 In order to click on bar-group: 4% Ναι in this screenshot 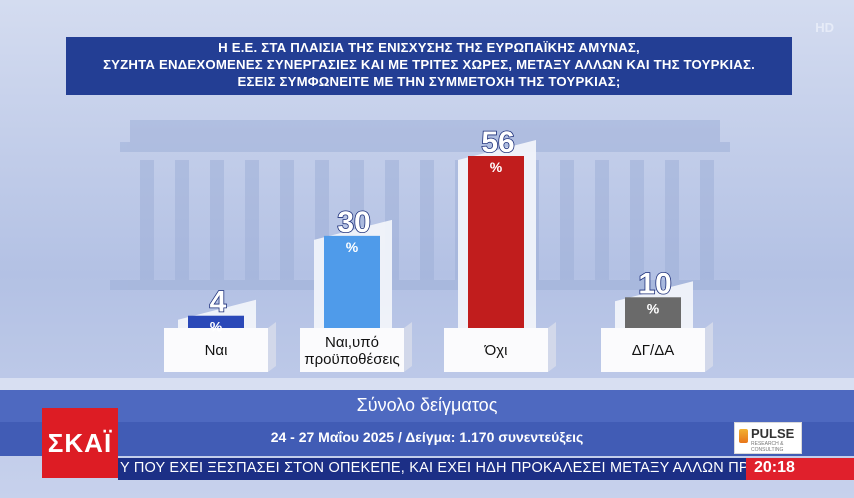, I will do `click(220, 328)`.